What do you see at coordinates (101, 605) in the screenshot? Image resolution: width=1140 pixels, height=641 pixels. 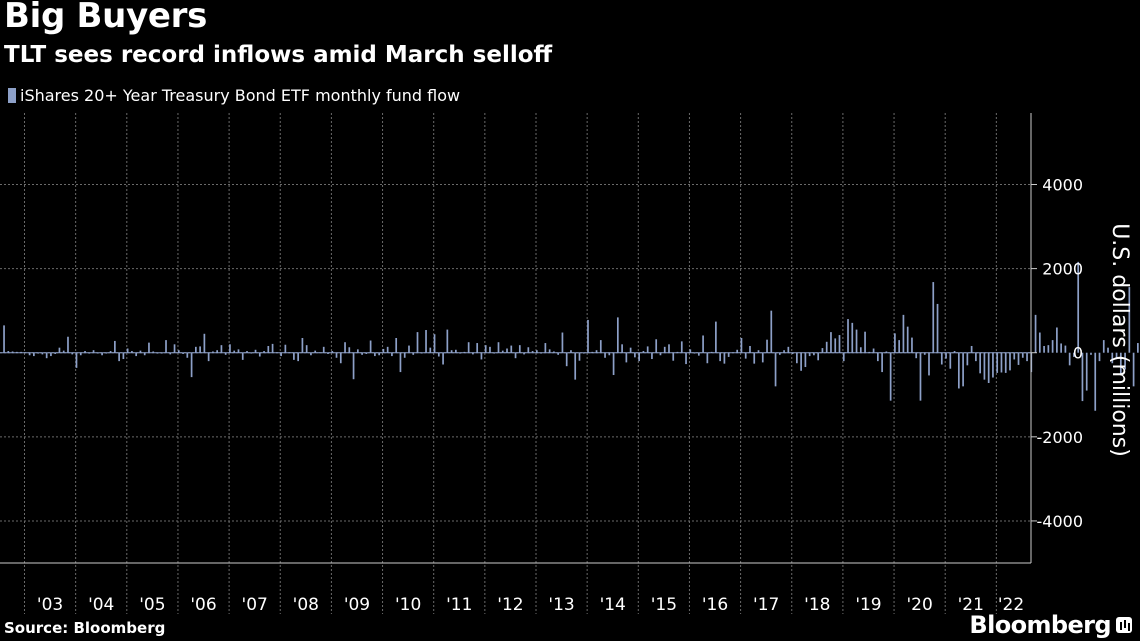 I see `x-tick-label: '04` at bounding box center [101, 605].